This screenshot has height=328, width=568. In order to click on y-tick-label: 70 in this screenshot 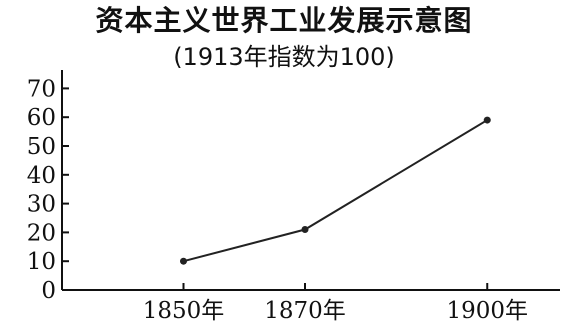, I will do `click(41, 89)`.